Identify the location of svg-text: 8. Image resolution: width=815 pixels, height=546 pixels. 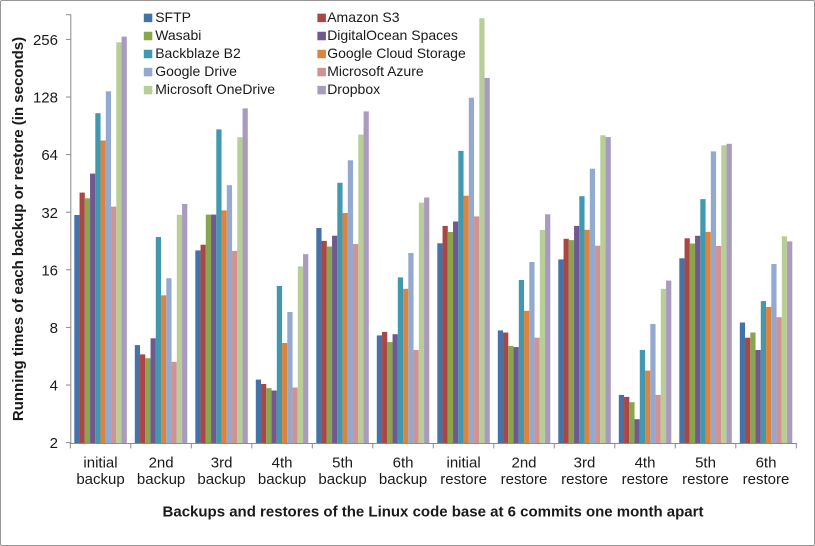
(54, 328).